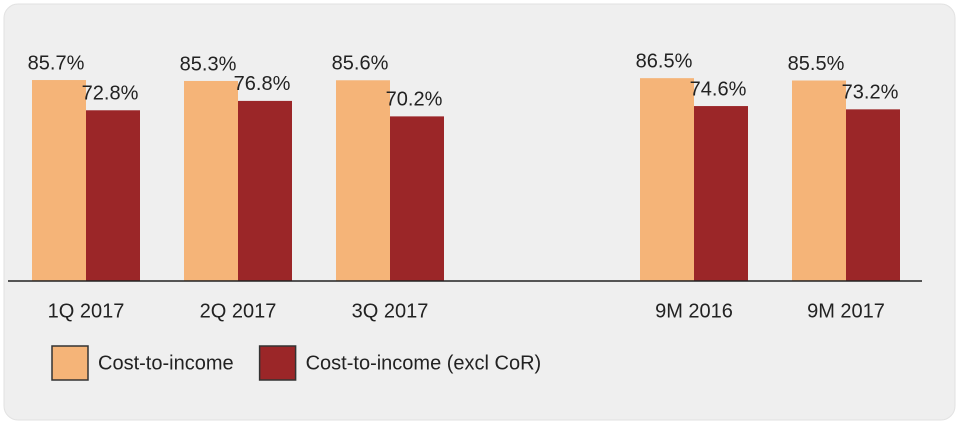  What do you see at coordinates (694, 311) in the screenshot?
I see `x-tick-label: 9M 2016` at bounding box center [694, 311].